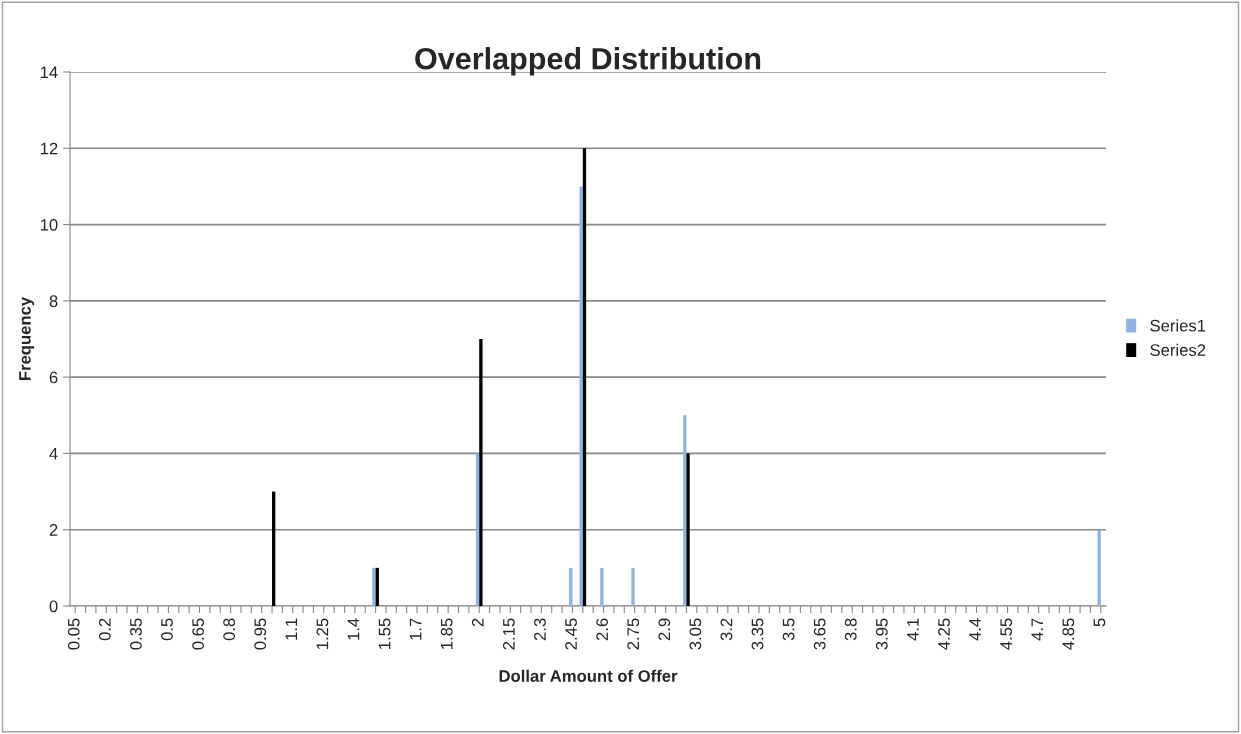  What do you see at coordinates (415, 629) in the screenshot?
I see `x-tick-label: 1.7` at bounding box center [415, 629].